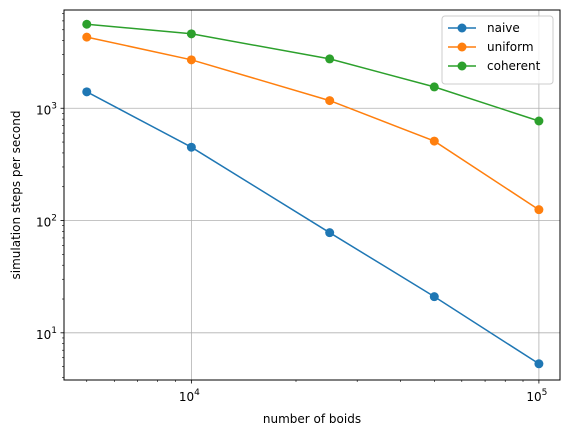 This screenshot has width=570, height=437. What do you see at coordinates (16, 195) in the screenshot?
I see `y-axis-label: simulation steps per second` at bounding box center [16, 195].